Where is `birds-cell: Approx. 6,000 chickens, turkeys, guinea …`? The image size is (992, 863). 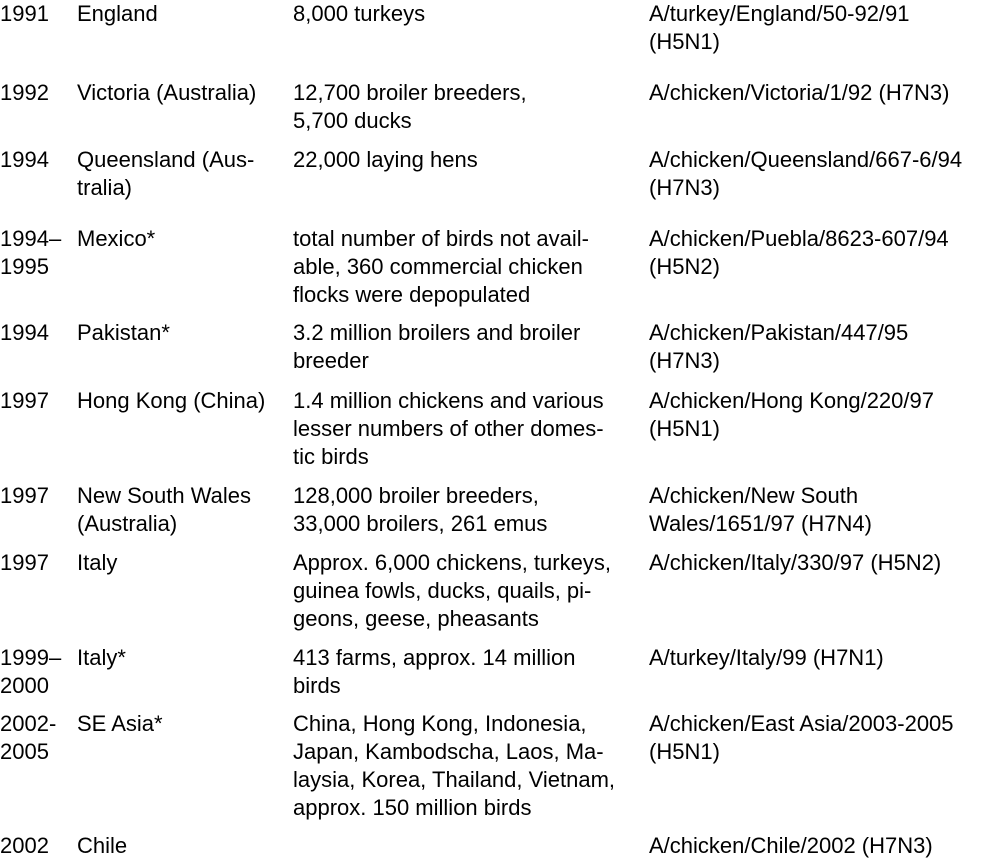
birds-cell: Approx. 6,000 chickens, turkeys, guinea … is located at coordinates (452, 590).